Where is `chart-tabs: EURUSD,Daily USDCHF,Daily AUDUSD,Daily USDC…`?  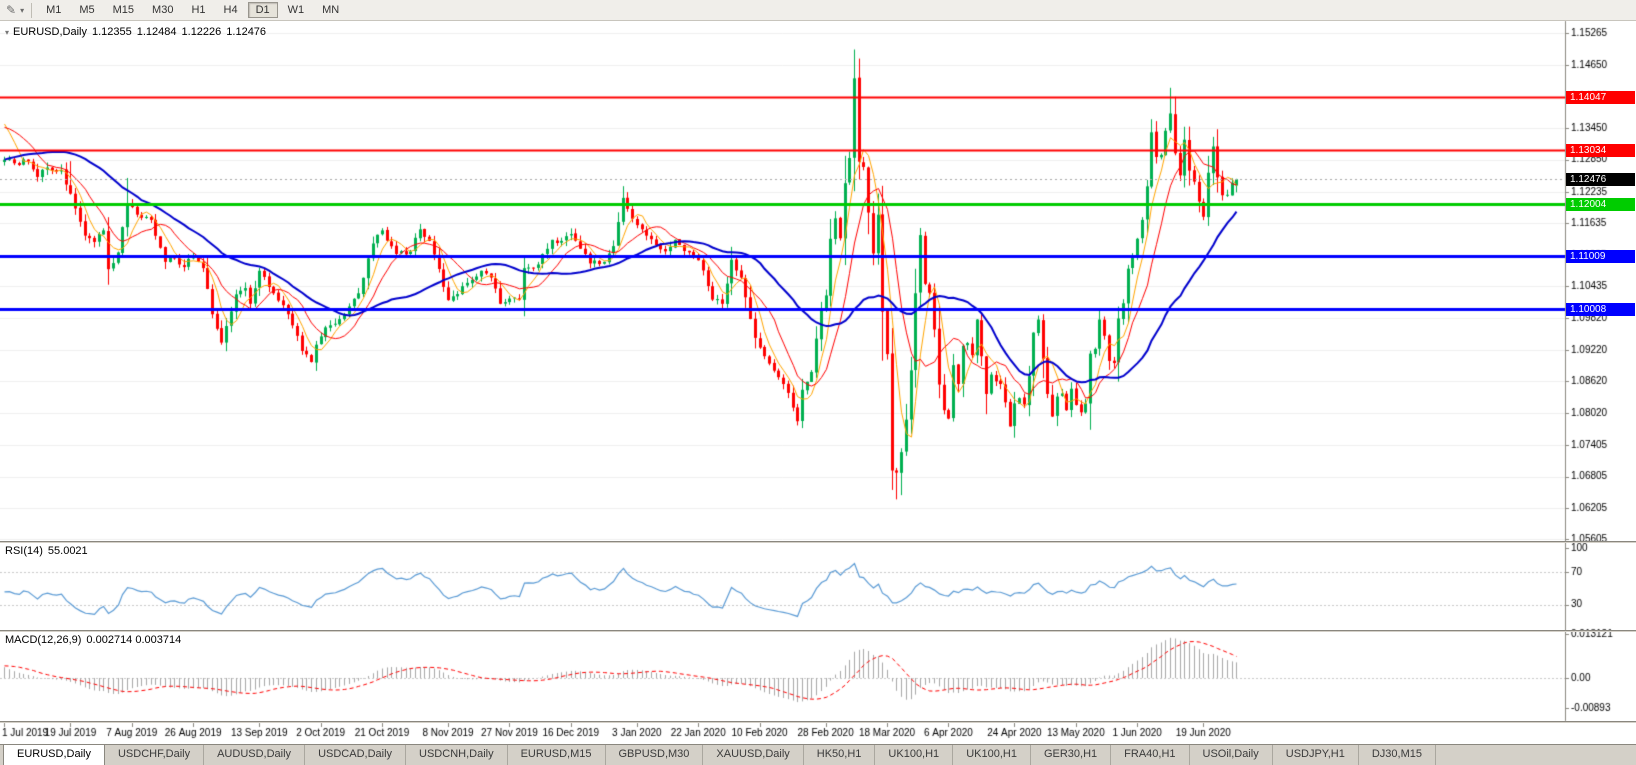
chart-tabs: EURUSD,Daily USDCHF,Daily AUDUSD,Daily USDC… is located at coordinates (719, 755).